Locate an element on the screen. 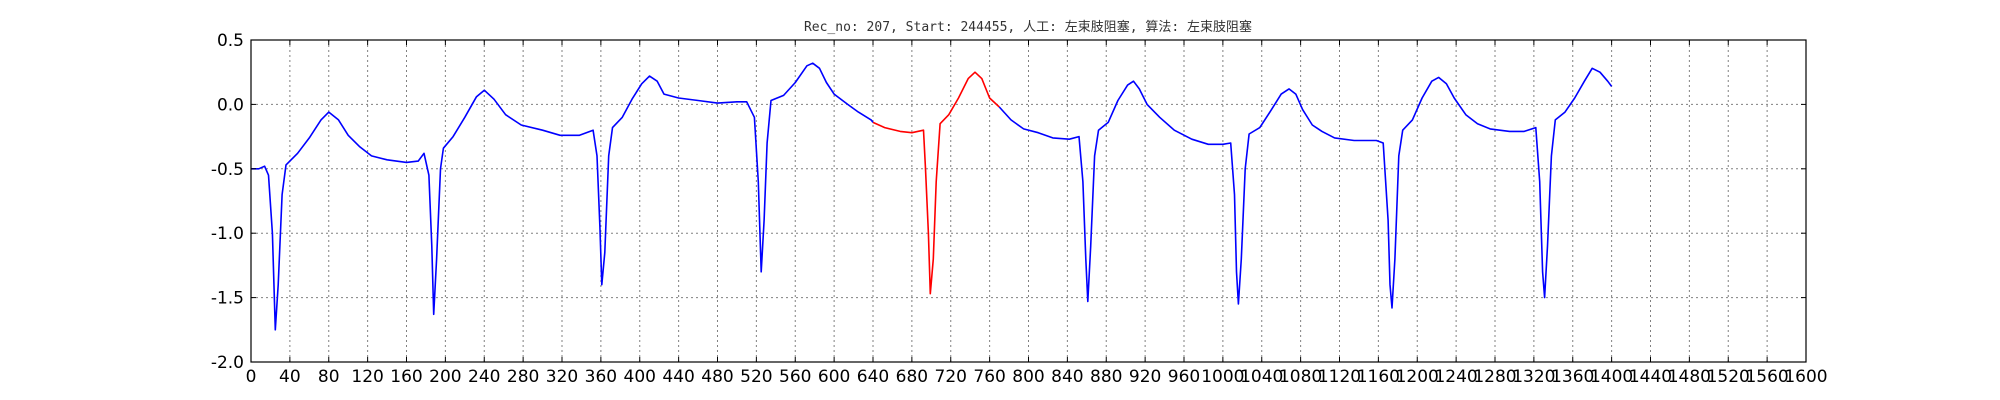 Image resolution: width=2000 pixels, height=400 pixels. x-tick-label: 680 is located at coordinates (912, 377).